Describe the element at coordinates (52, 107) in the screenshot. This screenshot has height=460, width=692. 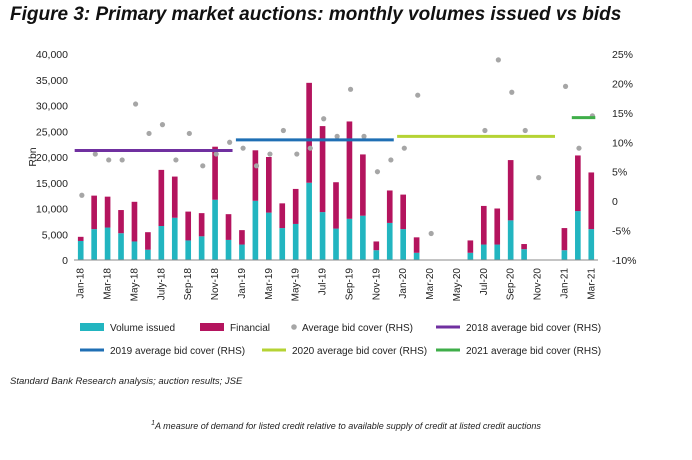
I see `y-tick-label: 30,000` at that location.